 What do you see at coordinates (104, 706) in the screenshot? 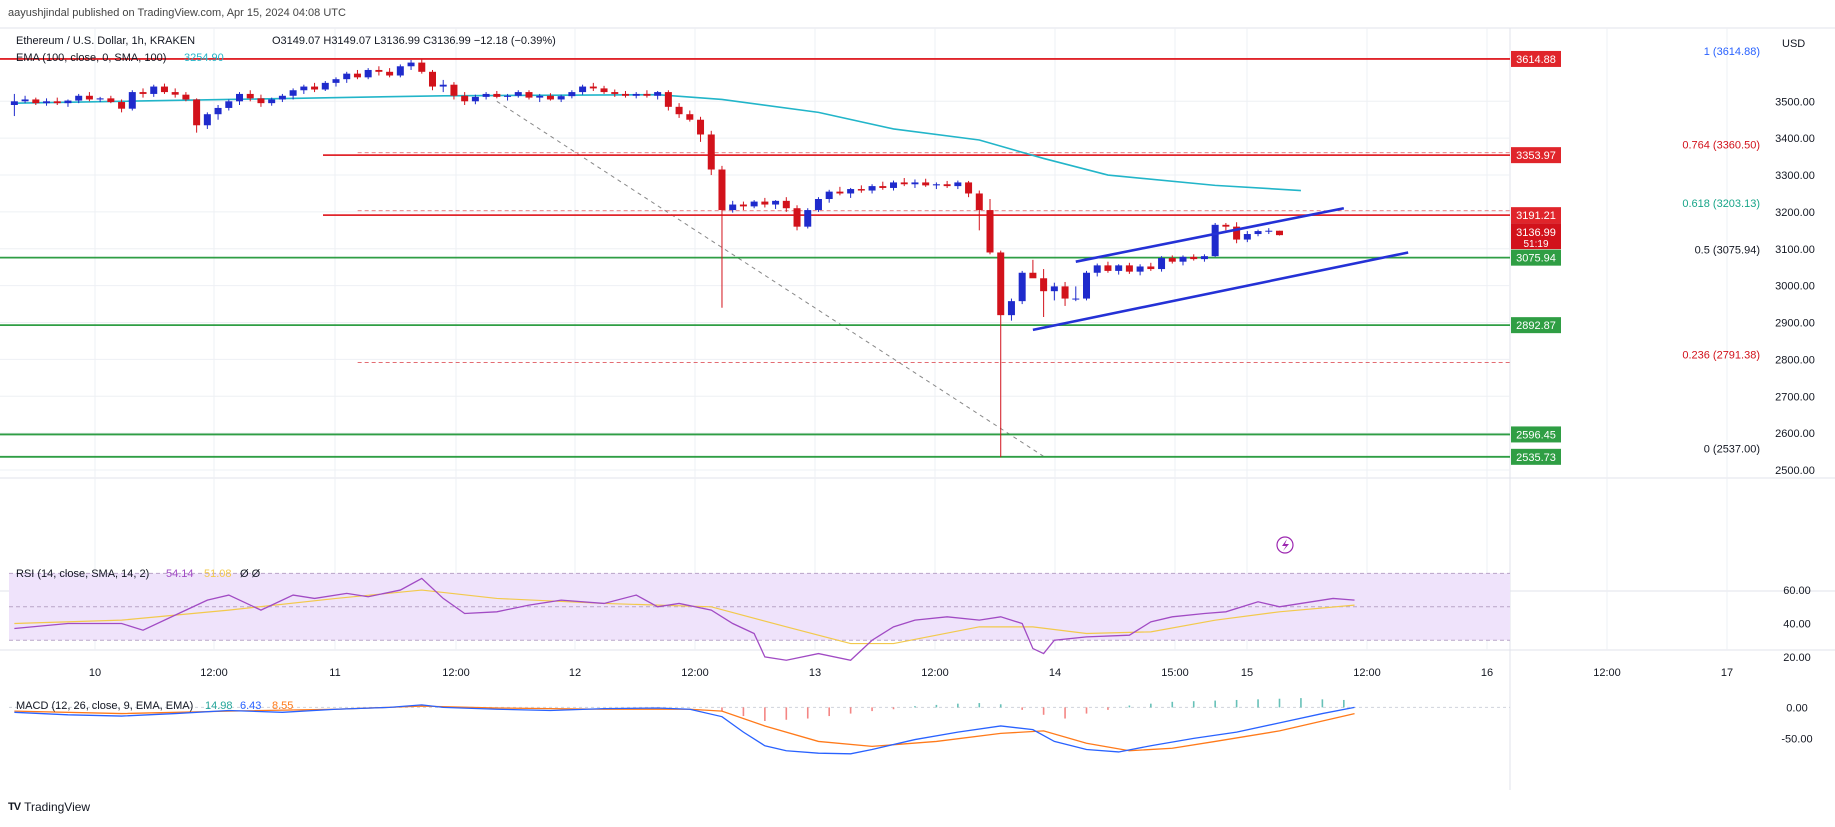
I see `macd-legend: MACD (12, 26, close, 9, EMA, EMA)` at bounding box center [104, 706].